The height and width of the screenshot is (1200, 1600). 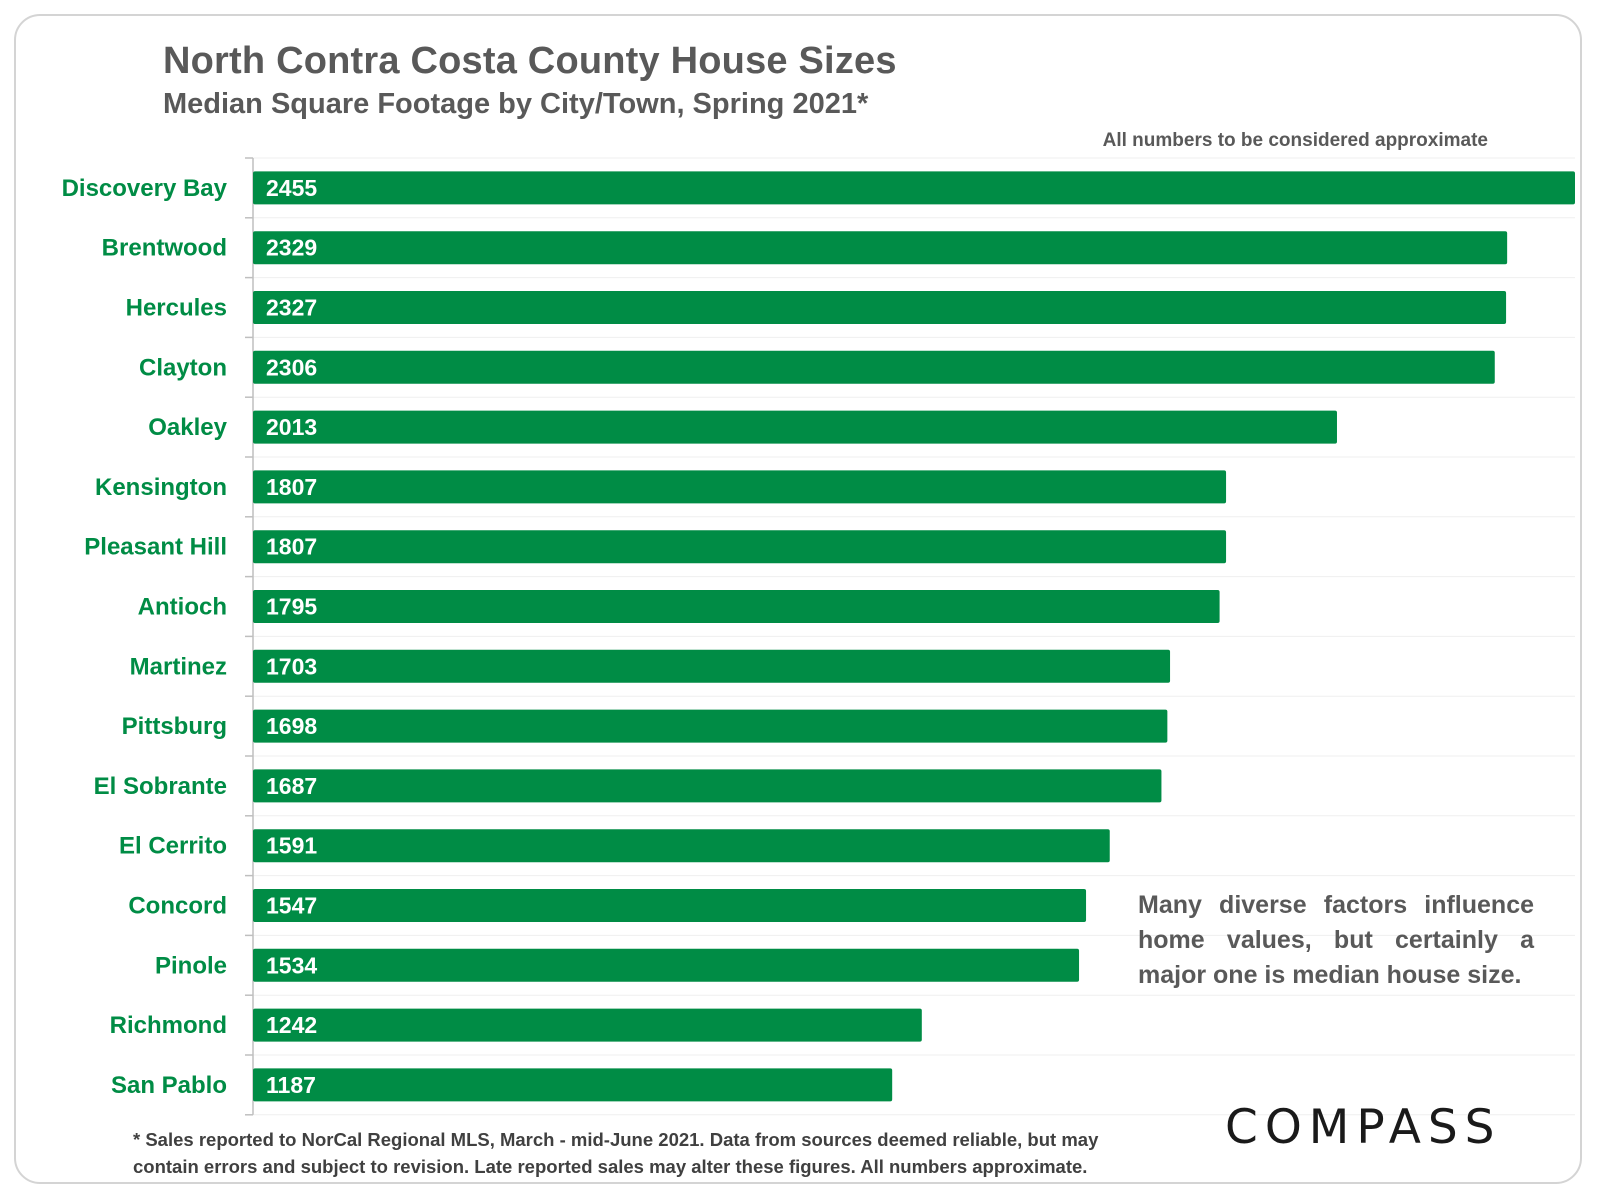 I want to click on data-label: 1187, so click(x=291, y=1085).